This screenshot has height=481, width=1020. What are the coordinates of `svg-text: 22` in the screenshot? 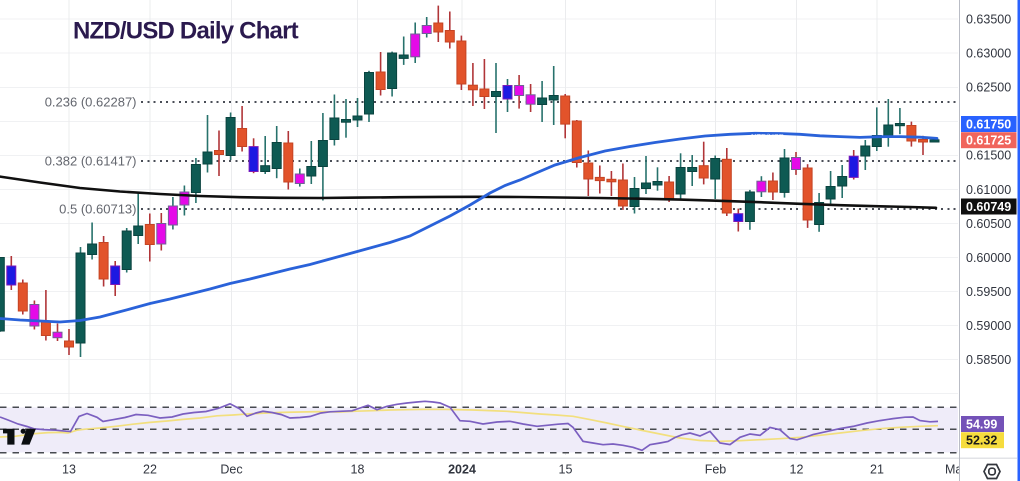 It's located at (150, 470).